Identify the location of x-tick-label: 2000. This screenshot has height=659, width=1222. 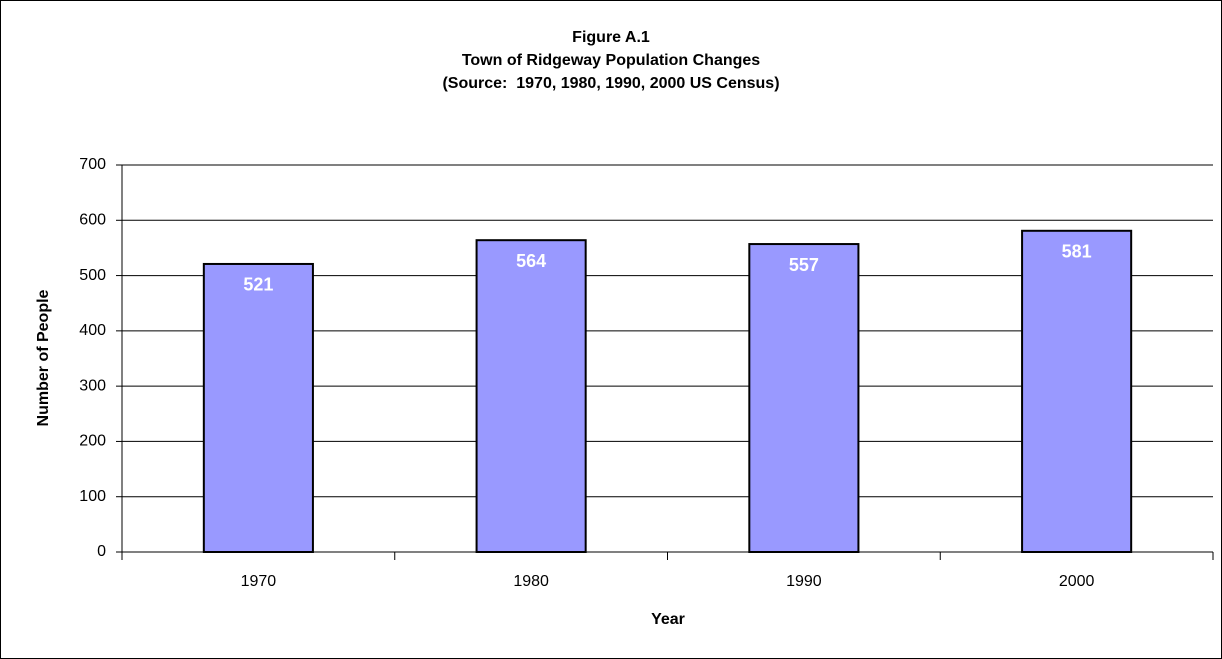
(1077, 581).